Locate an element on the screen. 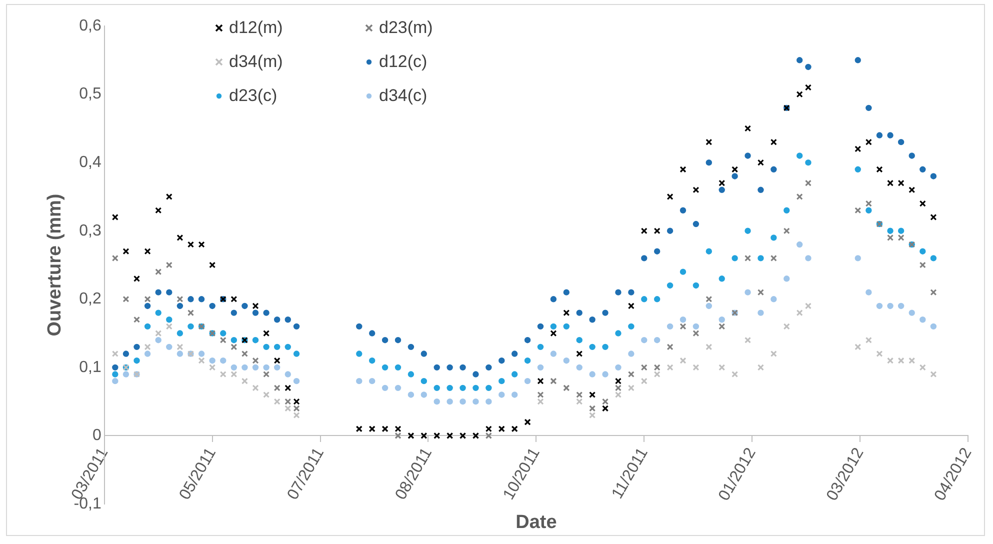  y-tick-label: 0,4 is located at coordinates (90, 162).